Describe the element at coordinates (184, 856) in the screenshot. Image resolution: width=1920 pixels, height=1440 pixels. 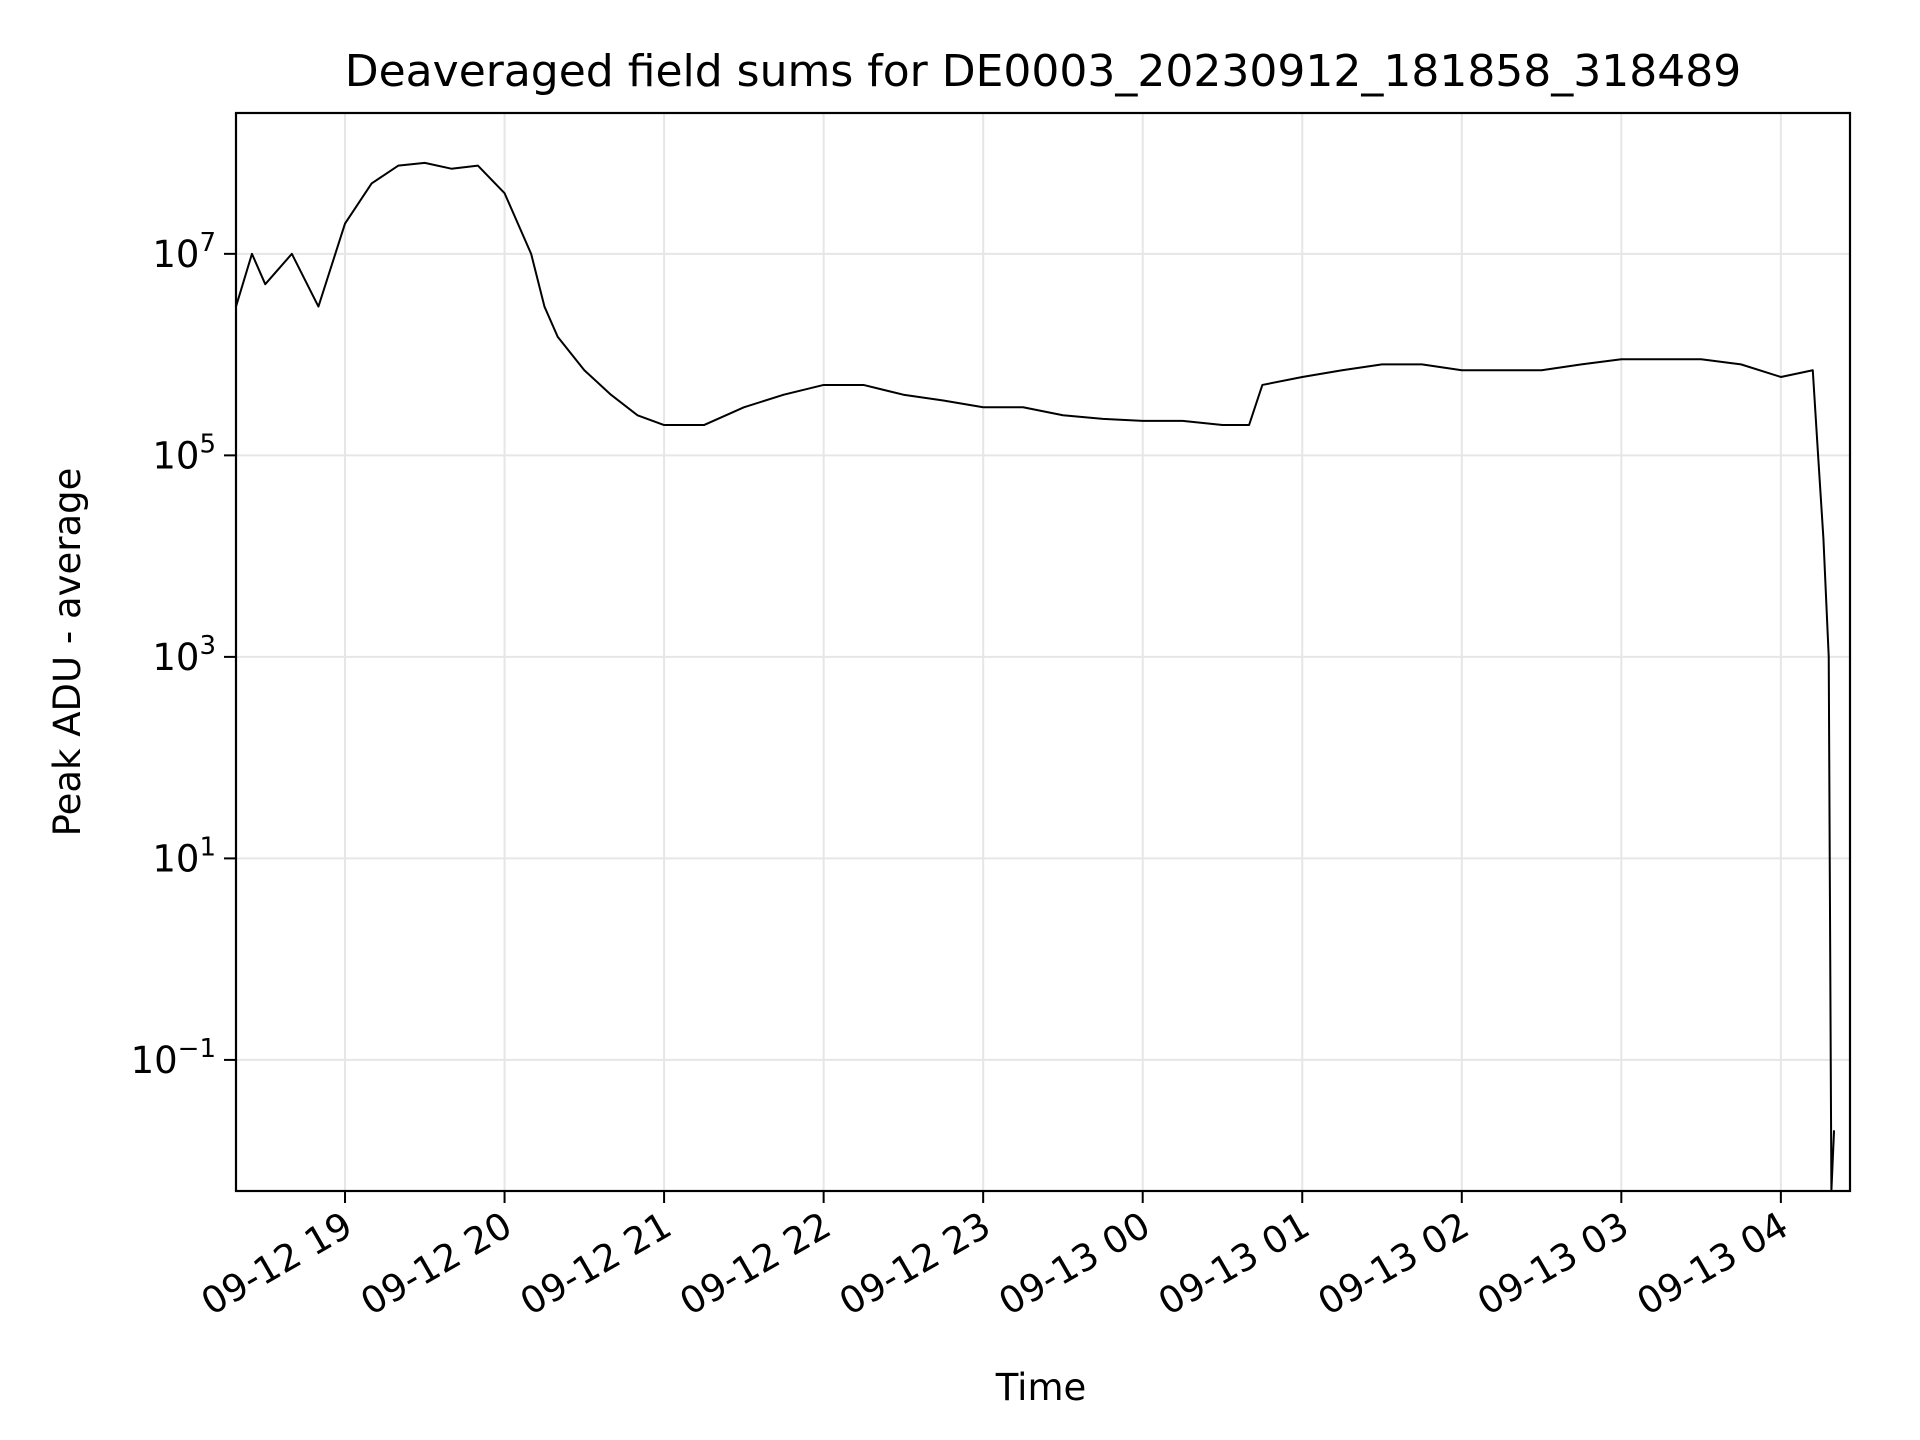
I see `y-tick-label: 10¹` at that location.